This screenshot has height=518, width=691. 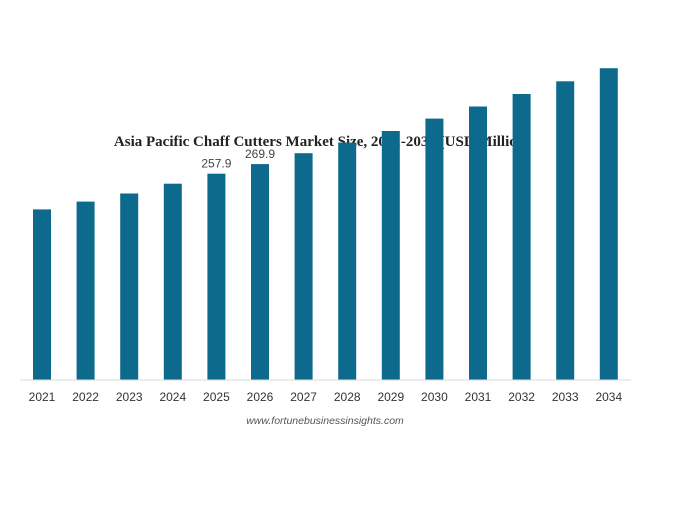 I want to click on bar-2023, so click(x=129, y=286).